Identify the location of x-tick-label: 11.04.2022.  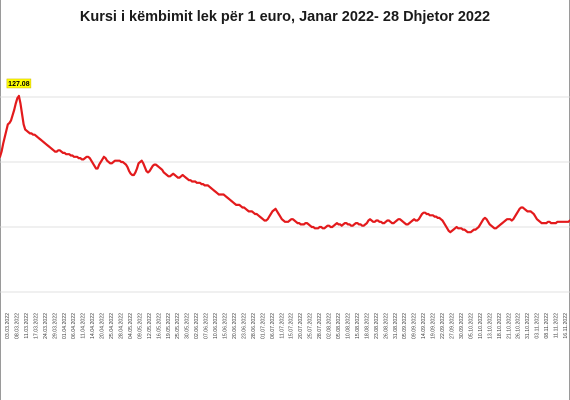
(84, 326).